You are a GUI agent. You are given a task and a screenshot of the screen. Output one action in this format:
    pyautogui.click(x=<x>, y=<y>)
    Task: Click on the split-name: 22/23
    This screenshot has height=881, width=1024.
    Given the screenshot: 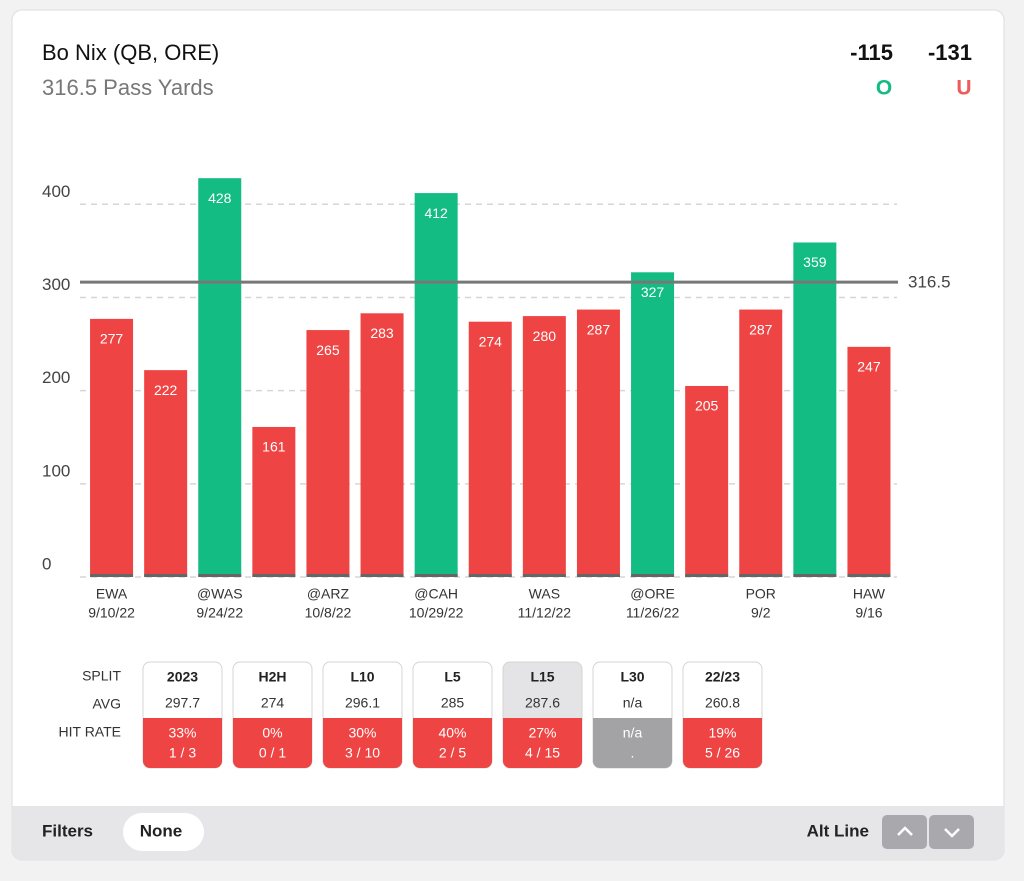 What is the action you would take?
    pyautogui.click(x=722, y=677)
    